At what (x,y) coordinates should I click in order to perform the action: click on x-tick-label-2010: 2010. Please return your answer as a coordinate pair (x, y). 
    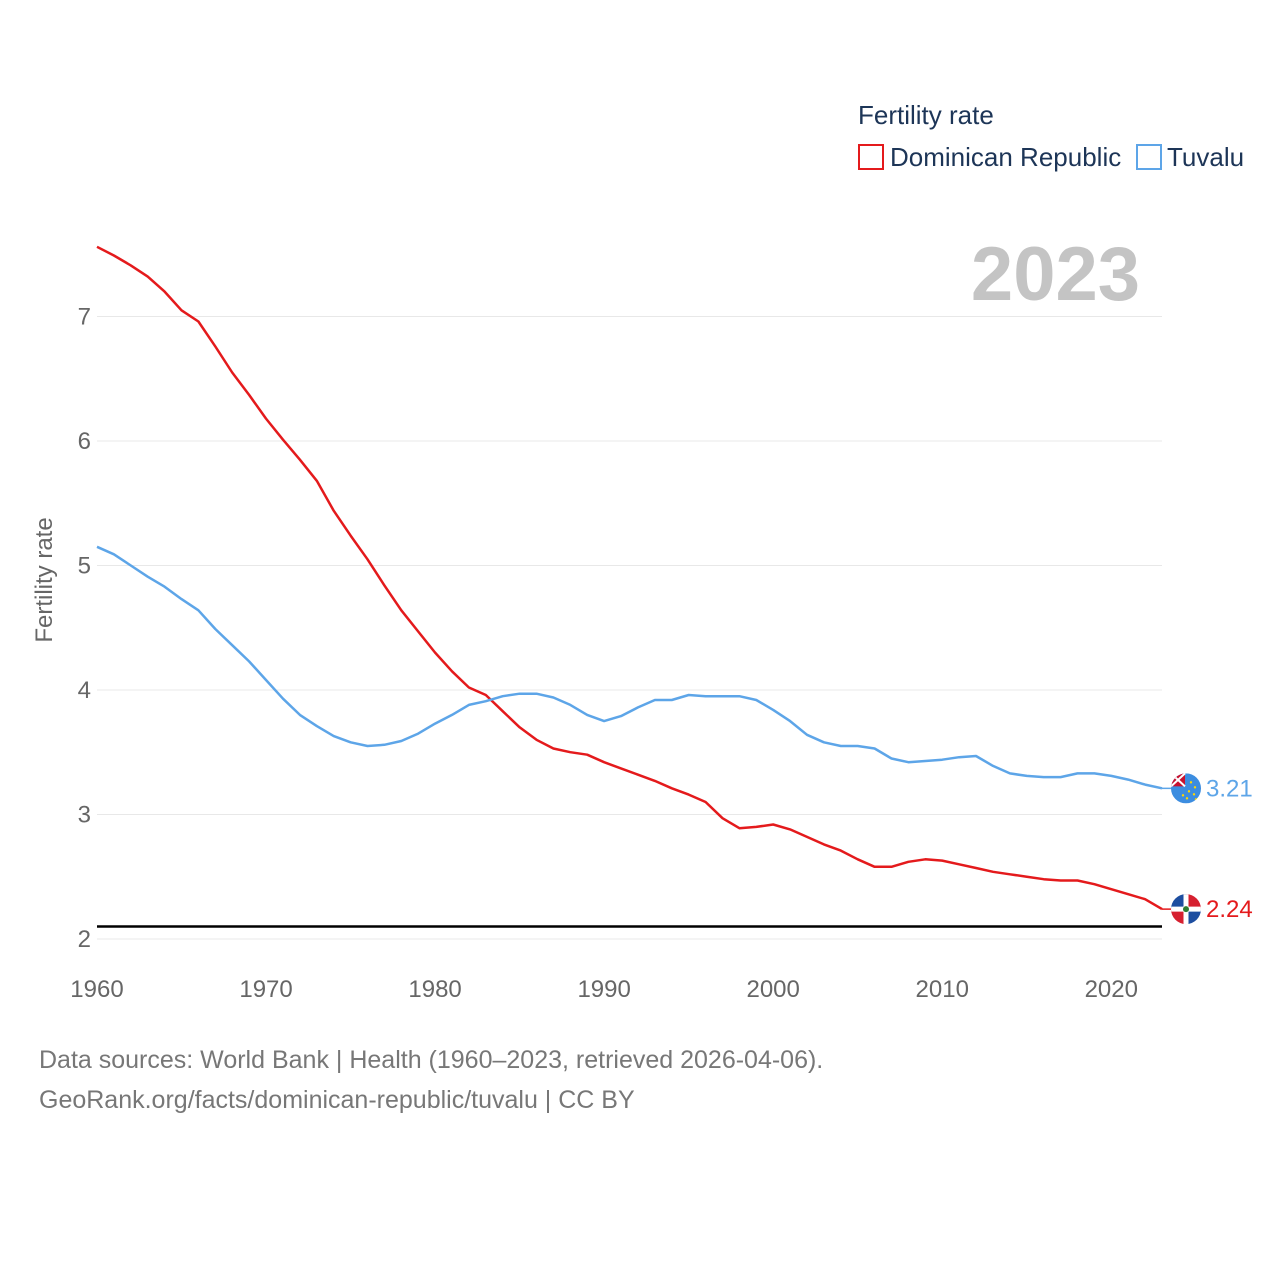
    Looking at the image, I should click on (942, 989).